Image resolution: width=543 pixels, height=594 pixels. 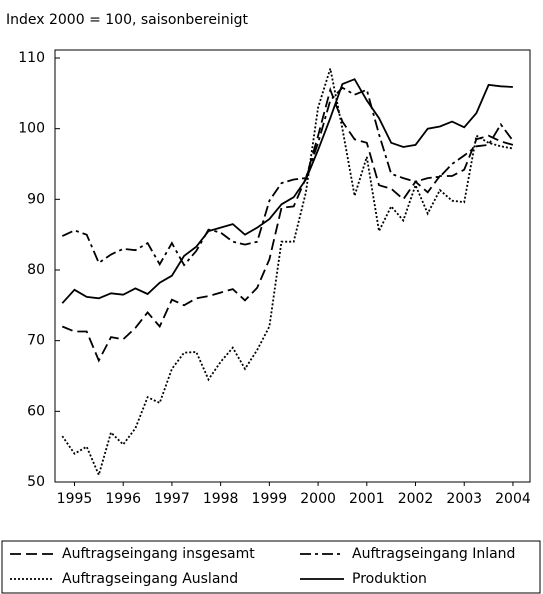 What do you see at coordinates (36, 199) in the screenshot?
I see `y-tick-label: 90` at bounding box center [36, 199].